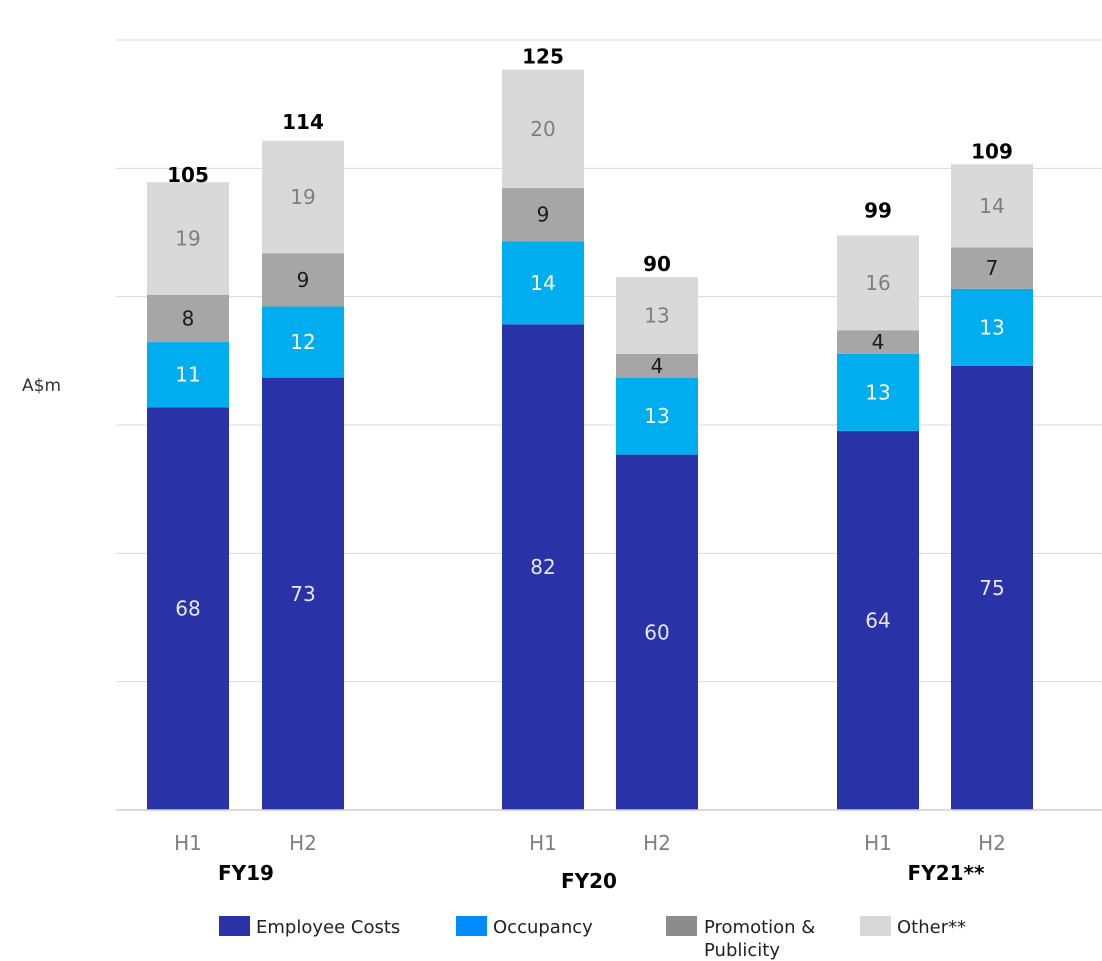 The image size is (1102, 961). Describe the element at coordinates (657, 264) in the screenshot. I see `total-label: 90` at that location.